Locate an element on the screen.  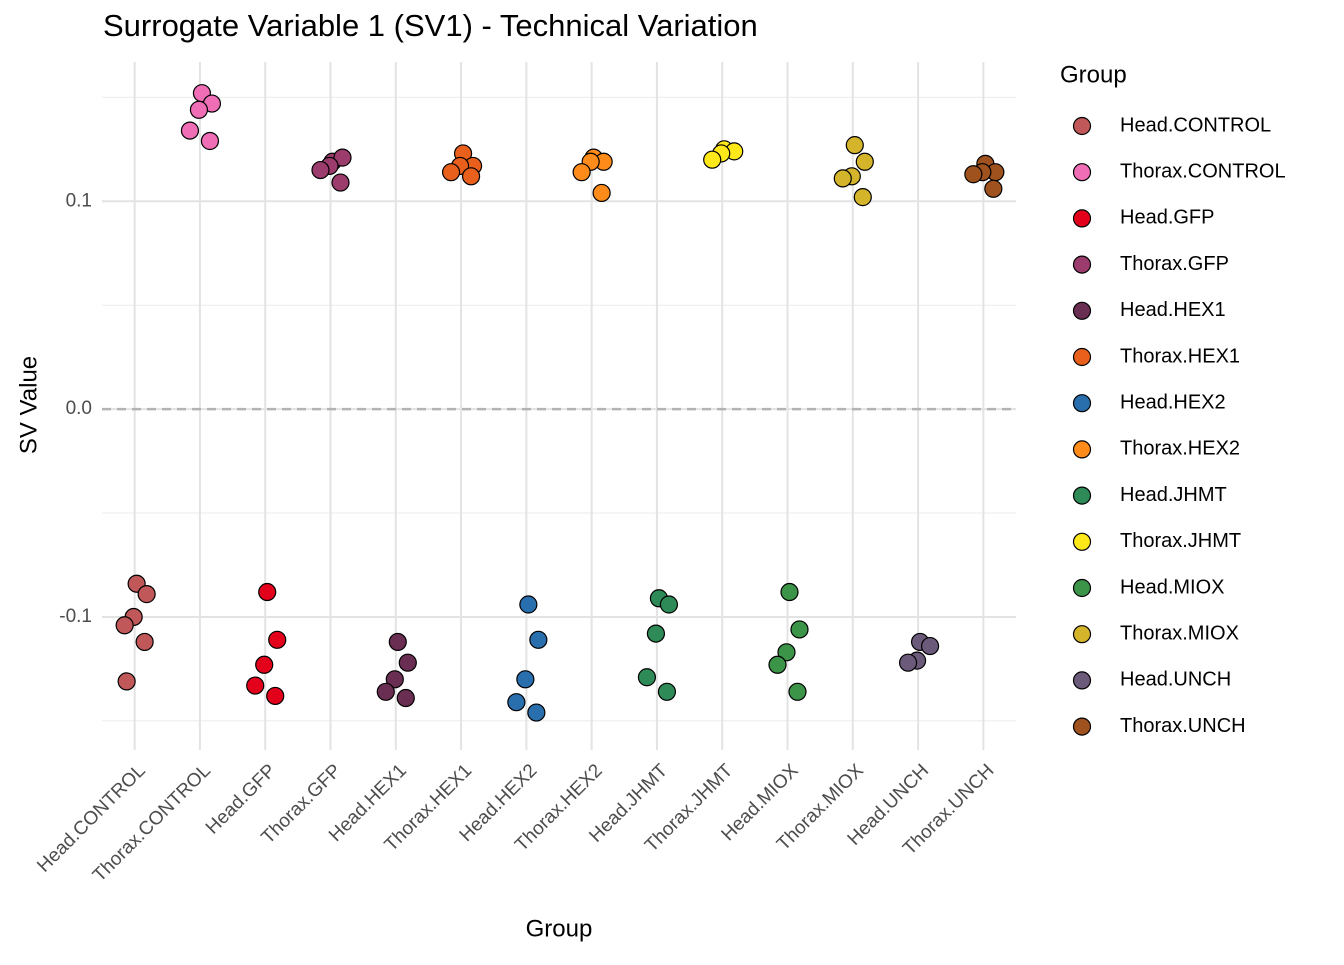
legend-label: Thorax.HEX1 is located at coordinates (1180, 356).